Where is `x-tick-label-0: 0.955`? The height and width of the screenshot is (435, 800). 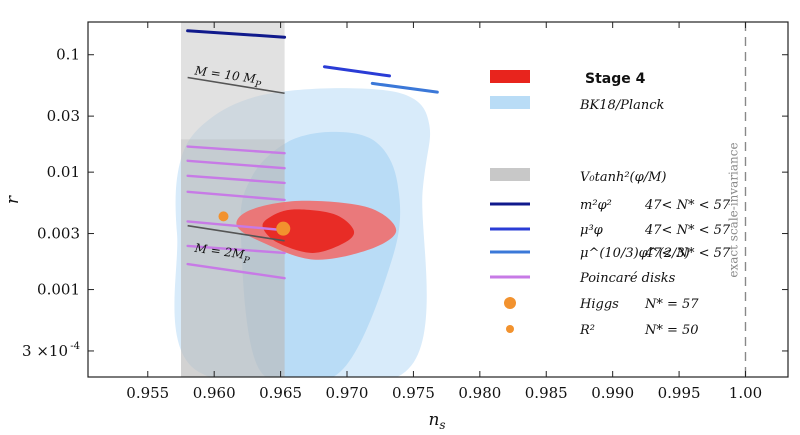 x-tick-label-0: 0.955 is located at coordinates (147, 393).